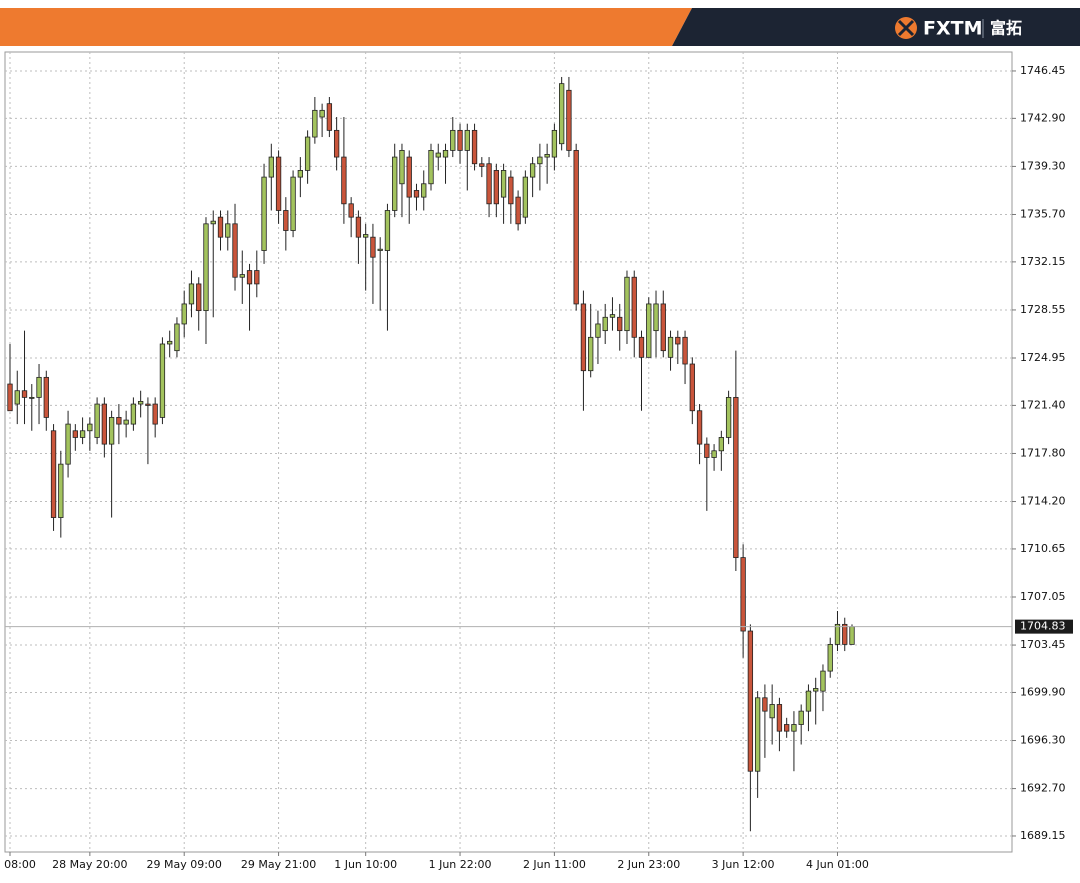 The height and width of the screenshot is (883, 1080). What do you see at coordinates (89, 864) in the screenshot?
I see `x-tick-label: 28 May 20:00` at bounding box center [89, 864].